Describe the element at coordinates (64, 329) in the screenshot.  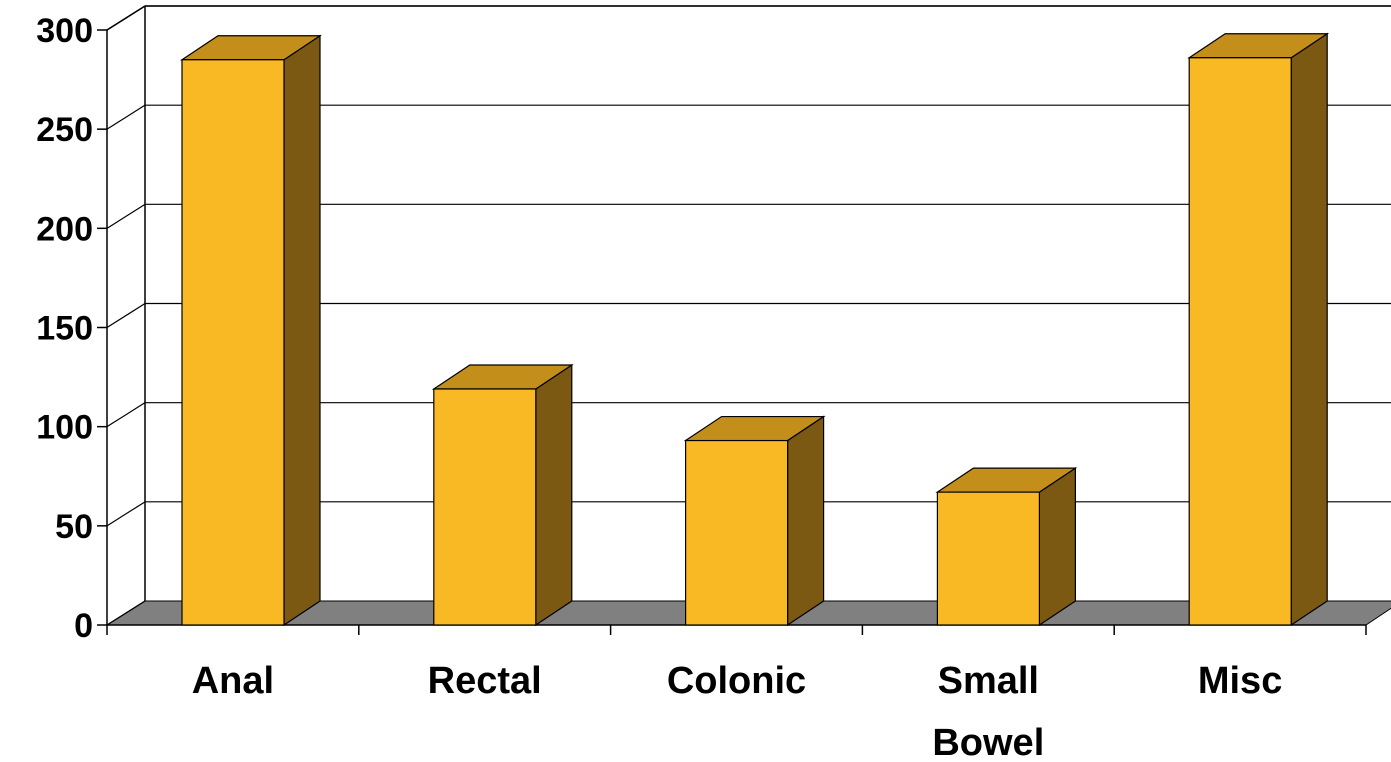
I see `y-tick-label: 150` at that location.